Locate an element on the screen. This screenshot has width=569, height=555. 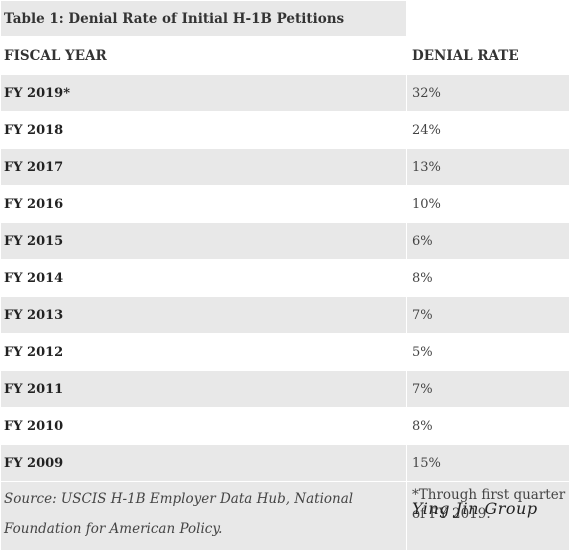
table-header-row: FISCAL YEAR DENIAL RATE is located at coordinates (284, 55).